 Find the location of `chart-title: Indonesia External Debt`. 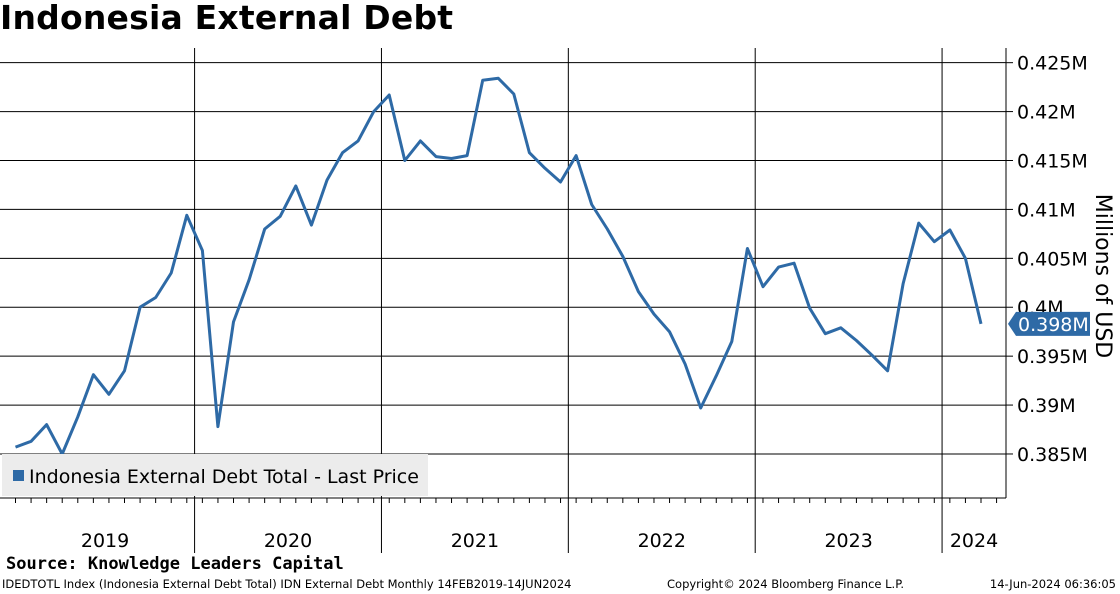

chart-title: Indonesia External Debt is located at coordinates (227, 18).